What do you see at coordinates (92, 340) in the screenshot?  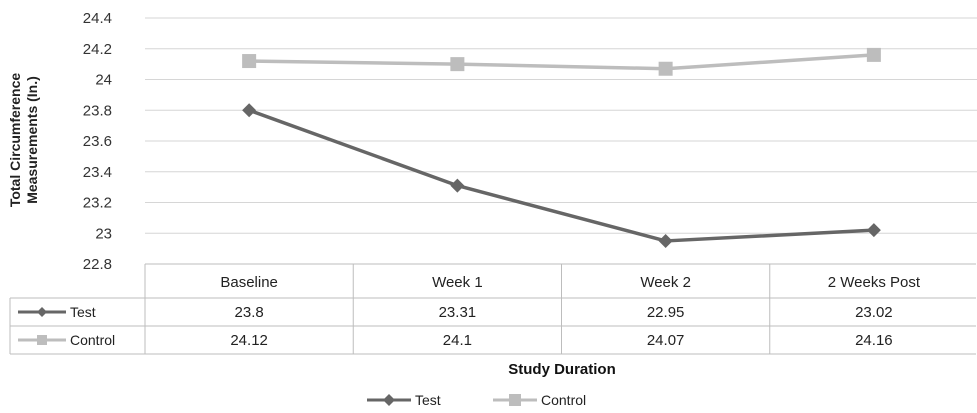 I see `table-series-label: Control` at bounding box center [92, 340].